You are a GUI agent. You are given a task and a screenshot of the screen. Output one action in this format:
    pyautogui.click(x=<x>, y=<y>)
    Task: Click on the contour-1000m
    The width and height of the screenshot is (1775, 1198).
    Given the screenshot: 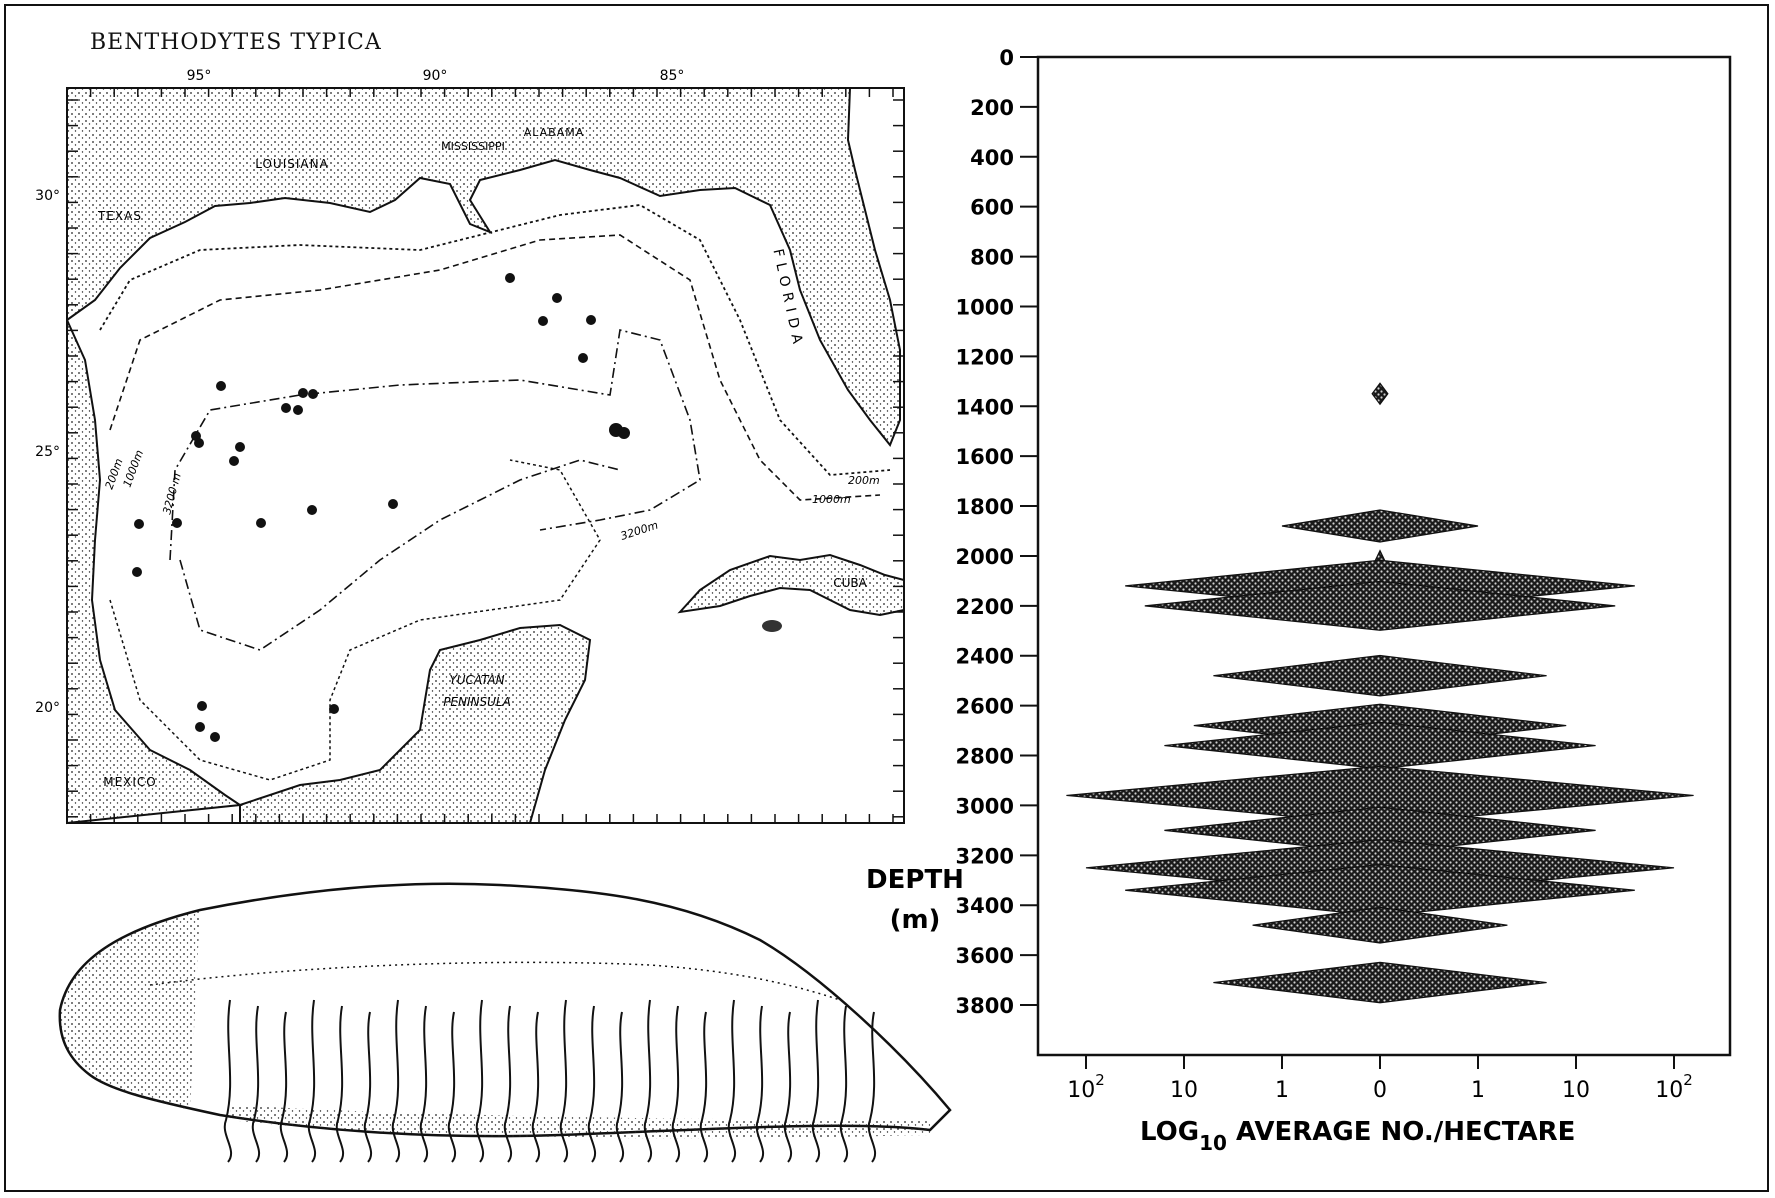 What is the action you would take?
    pyautogui.click(x=495, y=367)
    